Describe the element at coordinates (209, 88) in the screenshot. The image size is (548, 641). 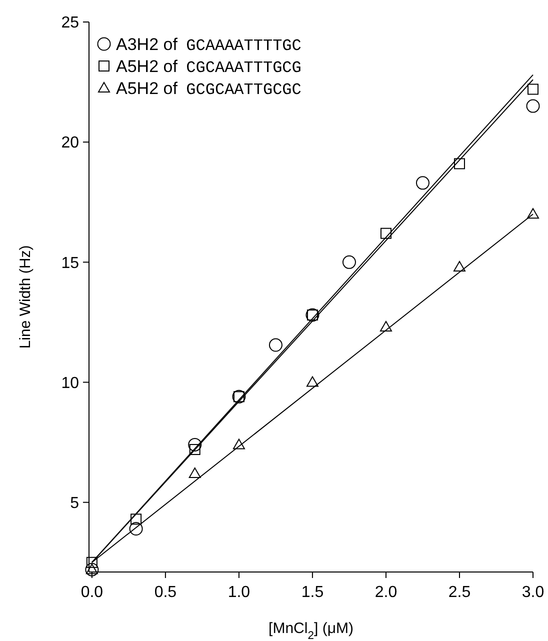
I see `legend-label: A5H2 of GCGCAATTGCGC` at that location.